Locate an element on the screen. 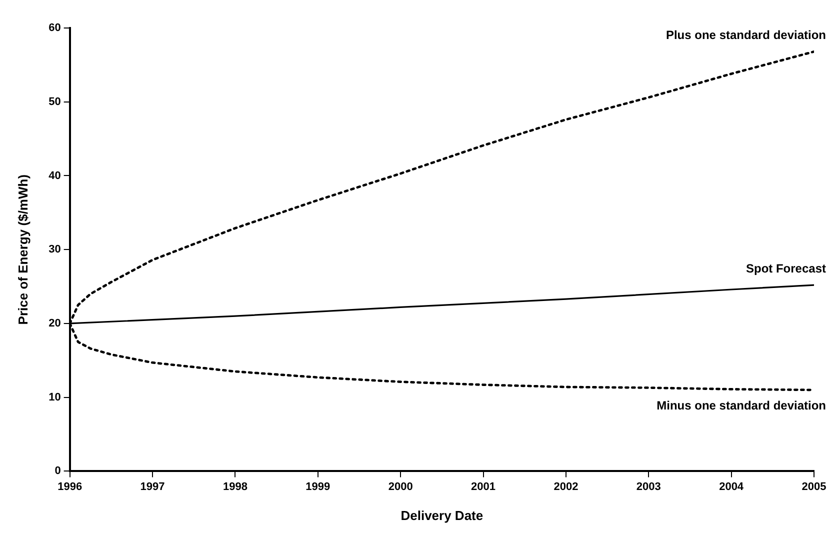  y-tick-label: 60 is located at coordinates (54, 28).